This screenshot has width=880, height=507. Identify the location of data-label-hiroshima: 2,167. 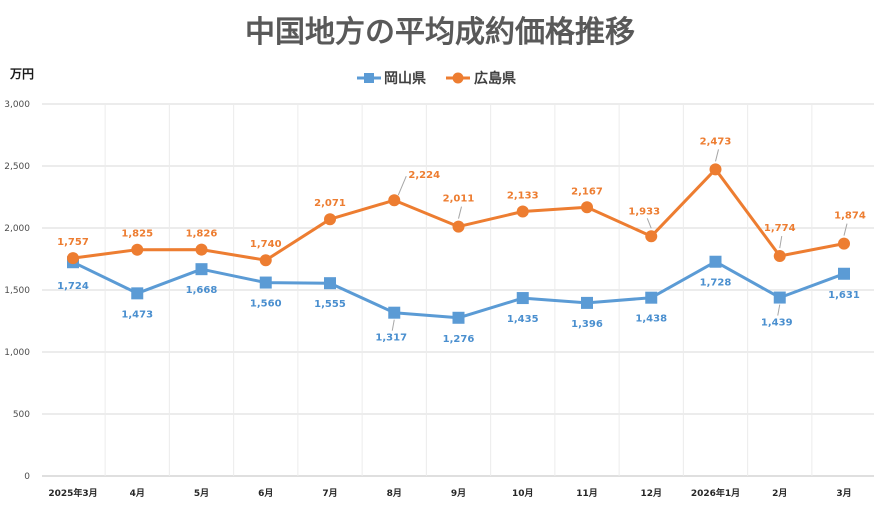
(587, 191).